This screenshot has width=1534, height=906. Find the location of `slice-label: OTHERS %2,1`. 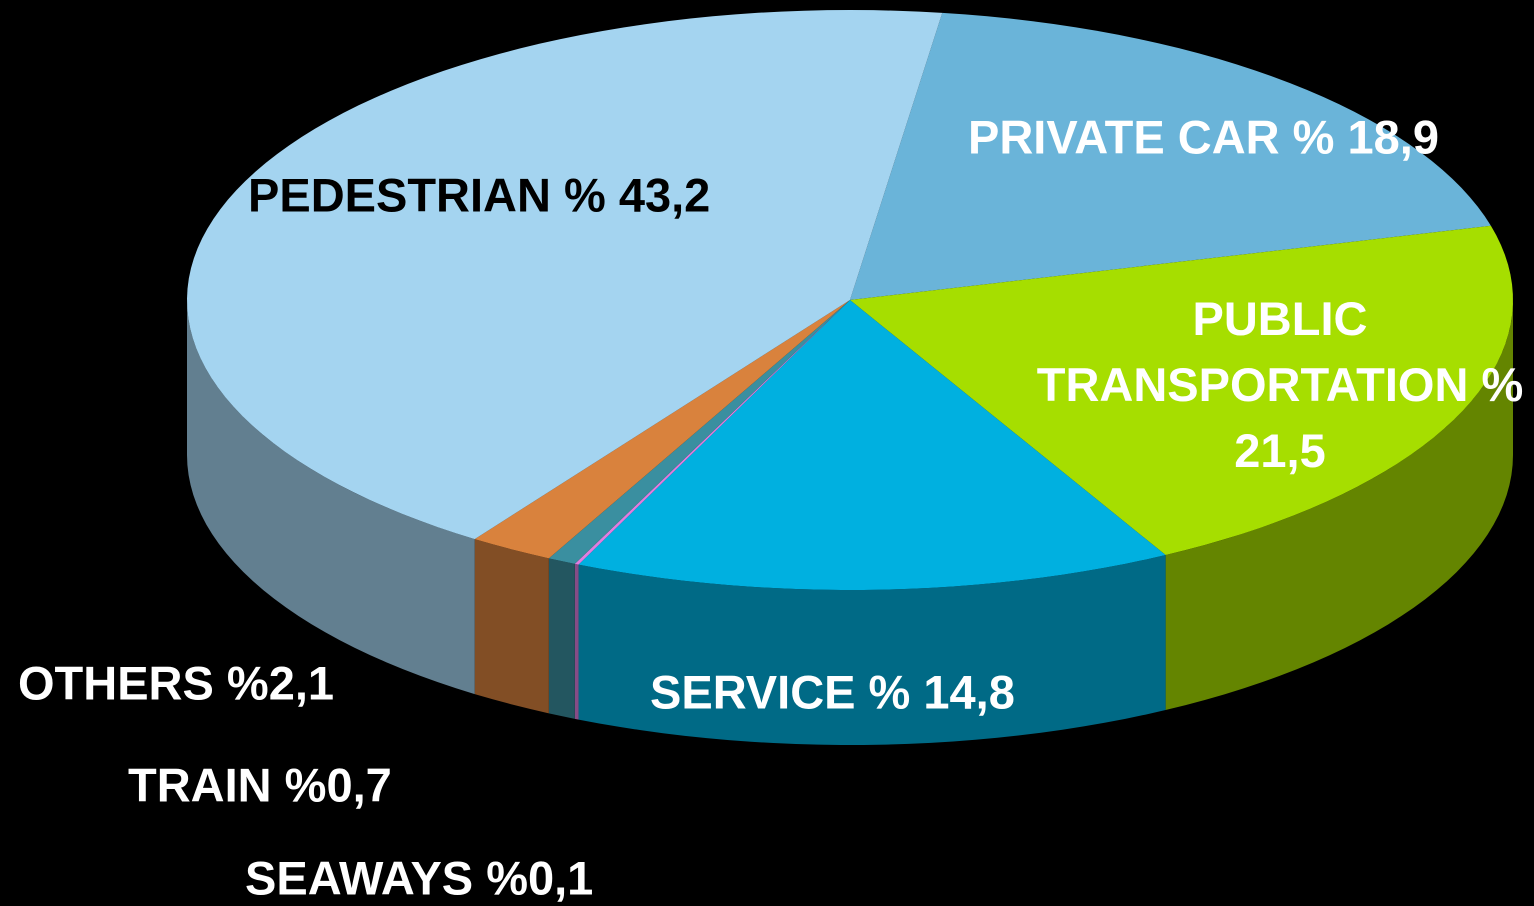

slice-label: OTHERS %2,1 is located at coordinates (176, 683).